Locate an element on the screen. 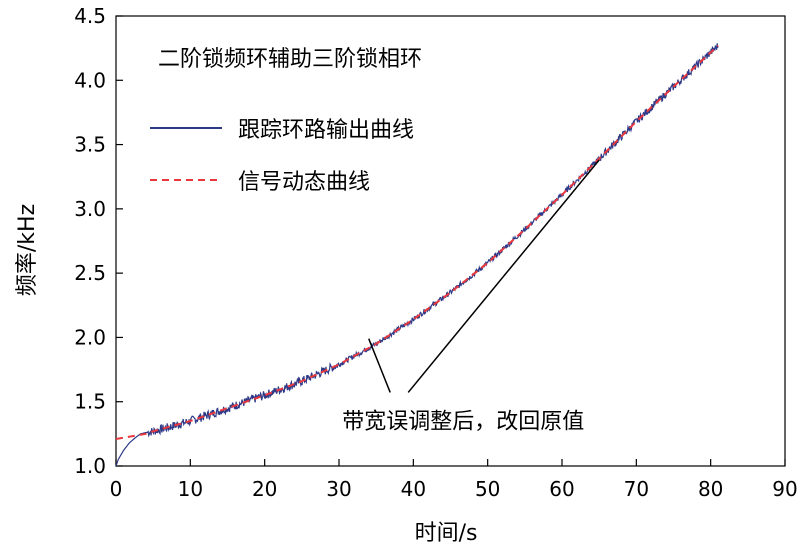 This screenshot has height=556, width=800. y-tick-label: 3.0 is located at coordinates (90, 209).